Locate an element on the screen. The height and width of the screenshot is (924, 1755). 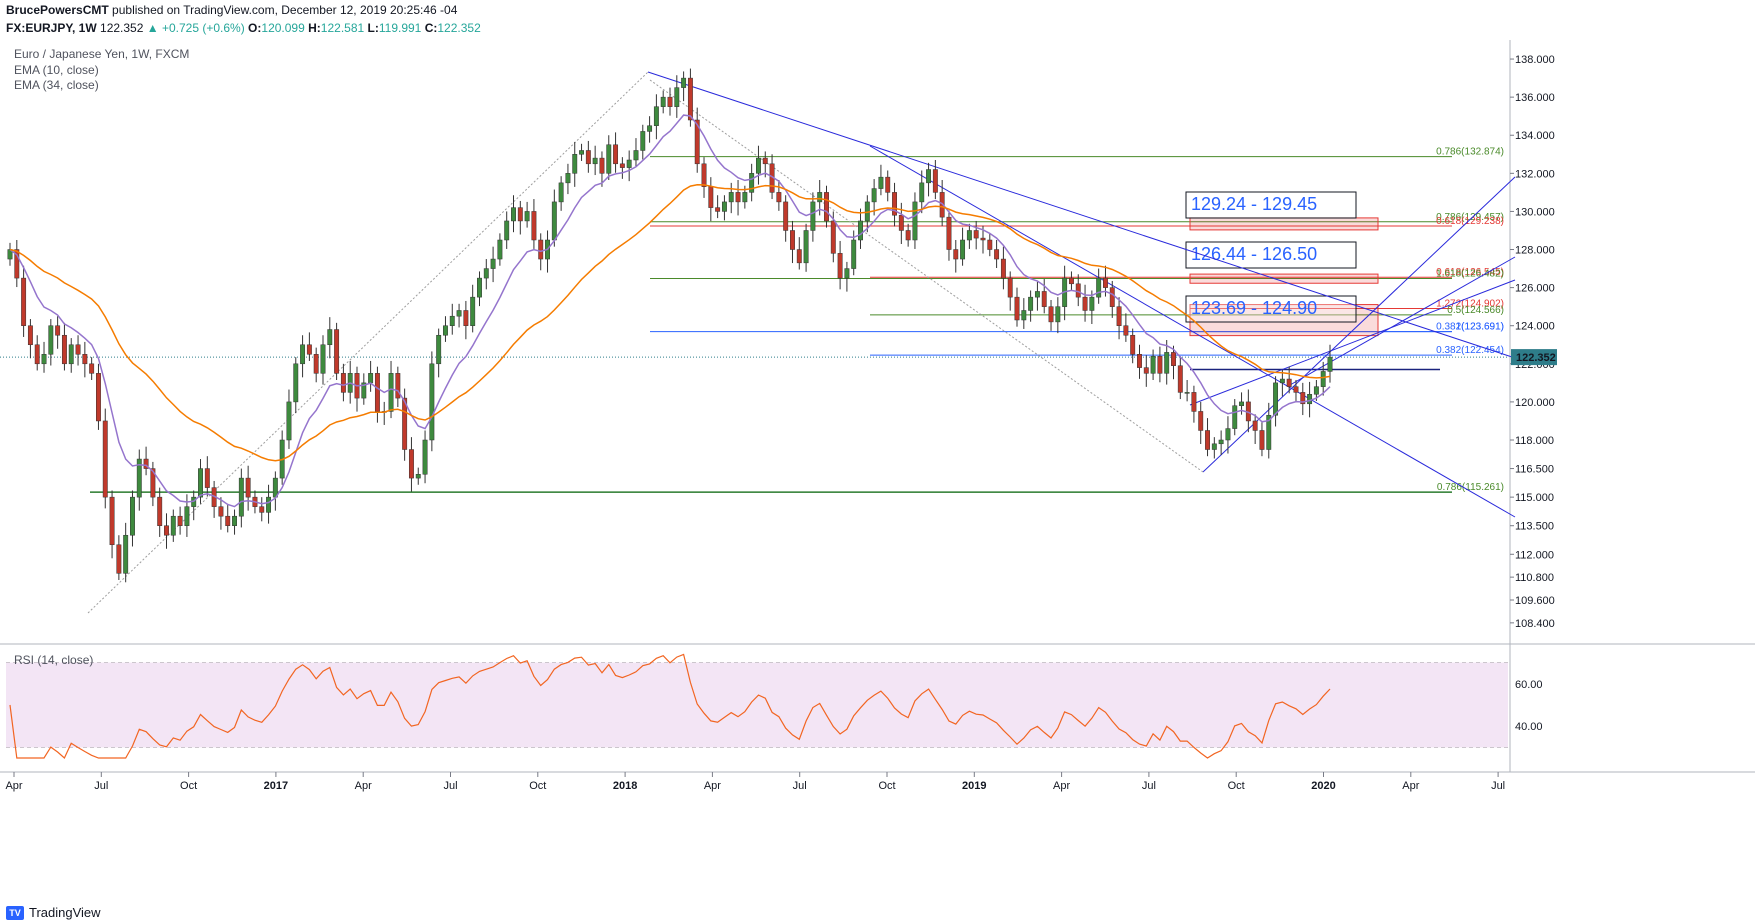
open-label: O: is located at coordinates (255, 28).